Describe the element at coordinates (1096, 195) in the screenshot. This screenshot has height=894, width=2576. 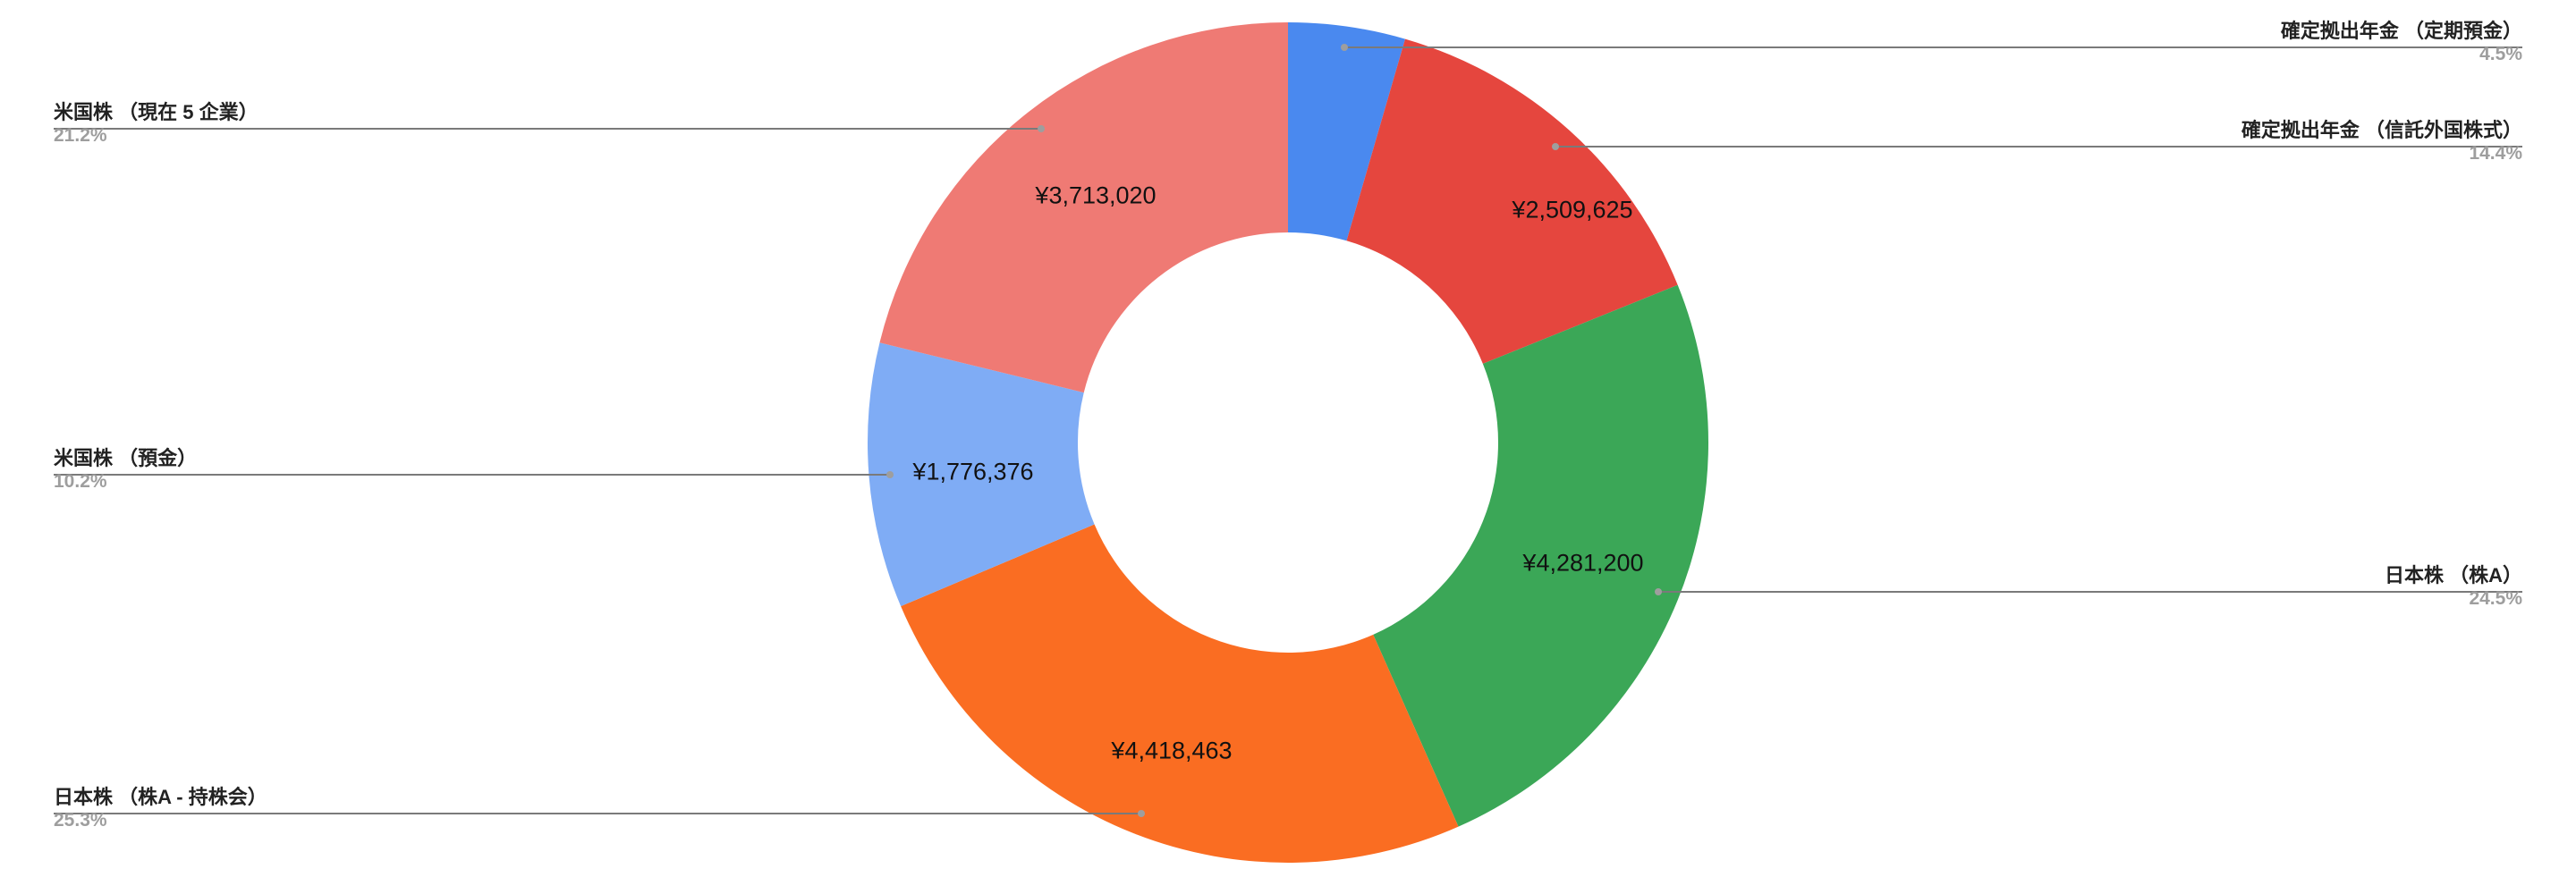
I see `slice-value-beikoku-5-kigyo: ¥3,713,020` at that location.